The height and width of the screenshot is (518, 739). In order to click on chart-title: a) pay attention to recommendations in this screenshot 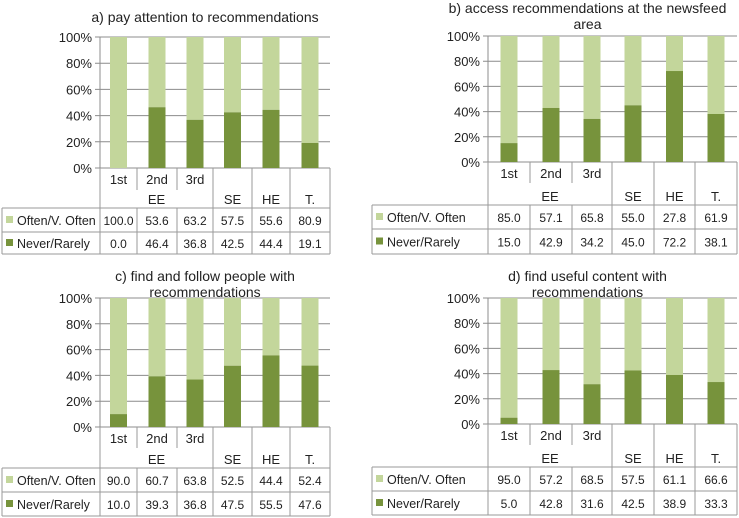, I will do `click(204, 17)`.